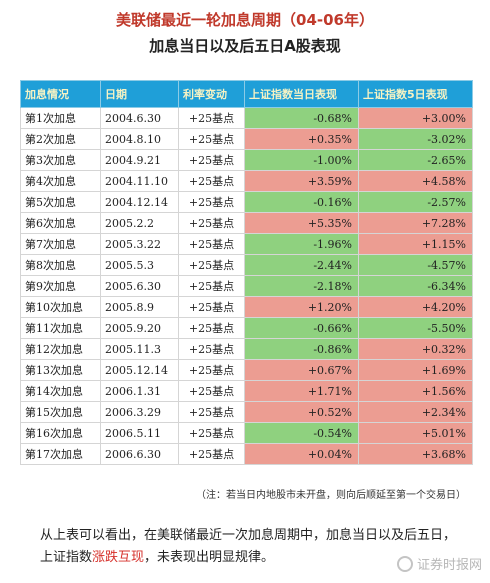  What do you see at coordinates (60, 118) in the screenshot?
I see `cell-hike: 第1次加息` at bounding box center [60, 118].